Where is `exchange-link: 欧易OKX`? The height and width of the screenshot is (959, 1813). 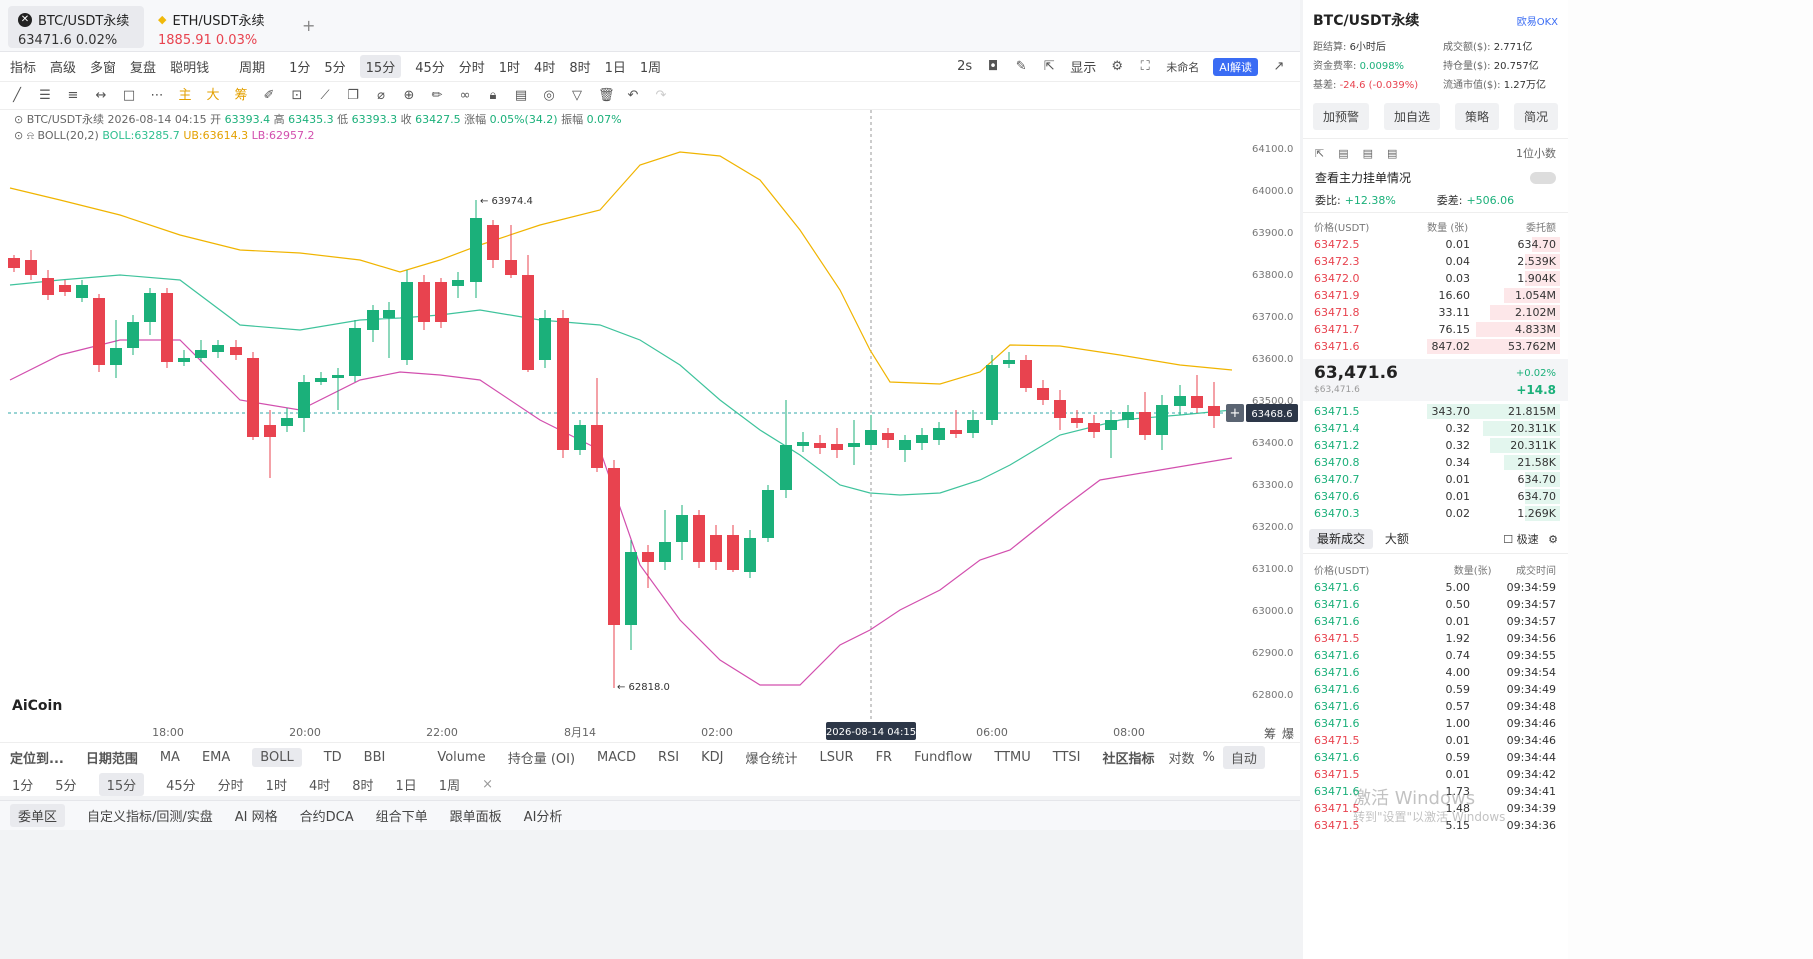
exchange-link: 欧易OKX is located at coordinates (1537, 22).